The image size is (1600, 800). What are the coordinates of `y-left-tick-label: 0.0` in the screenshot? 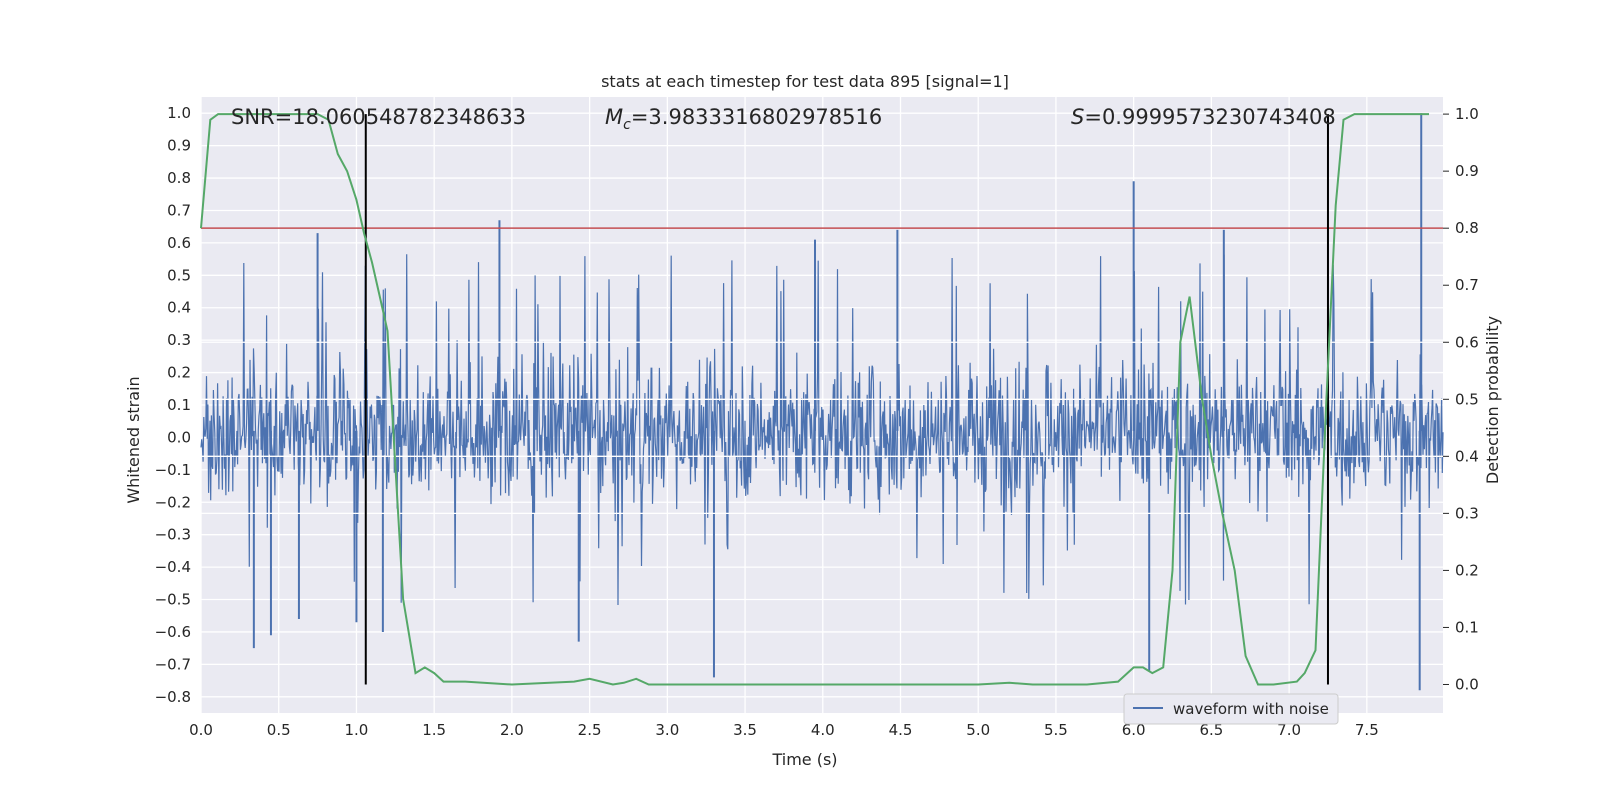 It's located at (179, 437).